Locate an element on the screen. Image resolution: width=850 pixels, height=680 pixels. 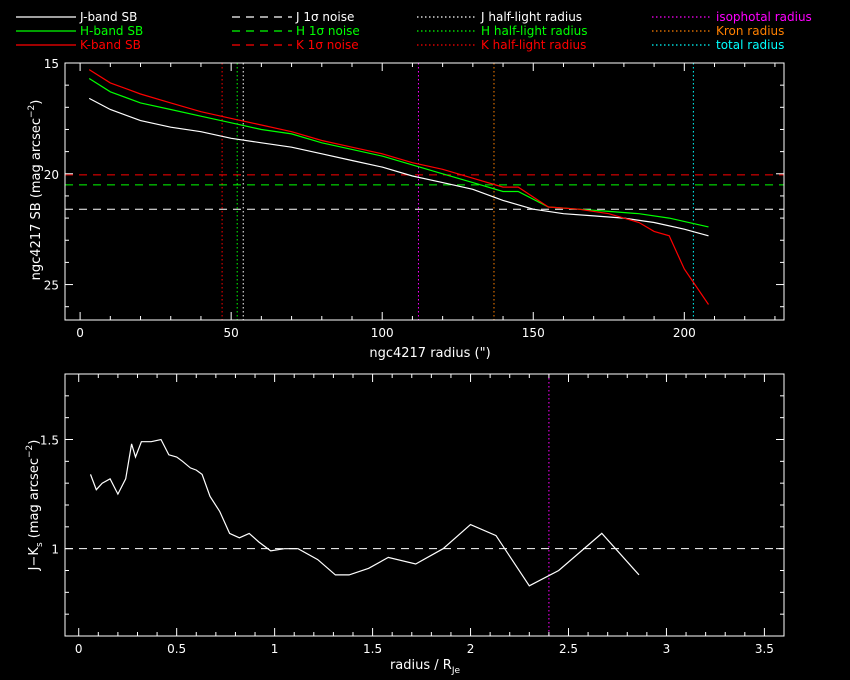
legend-label-total-radius: total radius is located at coordinates (750, 45).